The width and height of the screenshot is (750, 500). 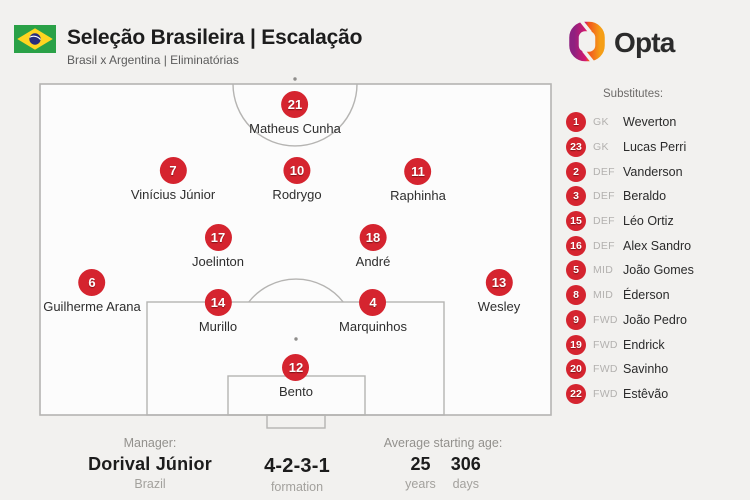 What do you see at coordinates (173, 194) in the screenshot?
I see `player-name: Vinícius Júnior` at bounding box center [173, 194].